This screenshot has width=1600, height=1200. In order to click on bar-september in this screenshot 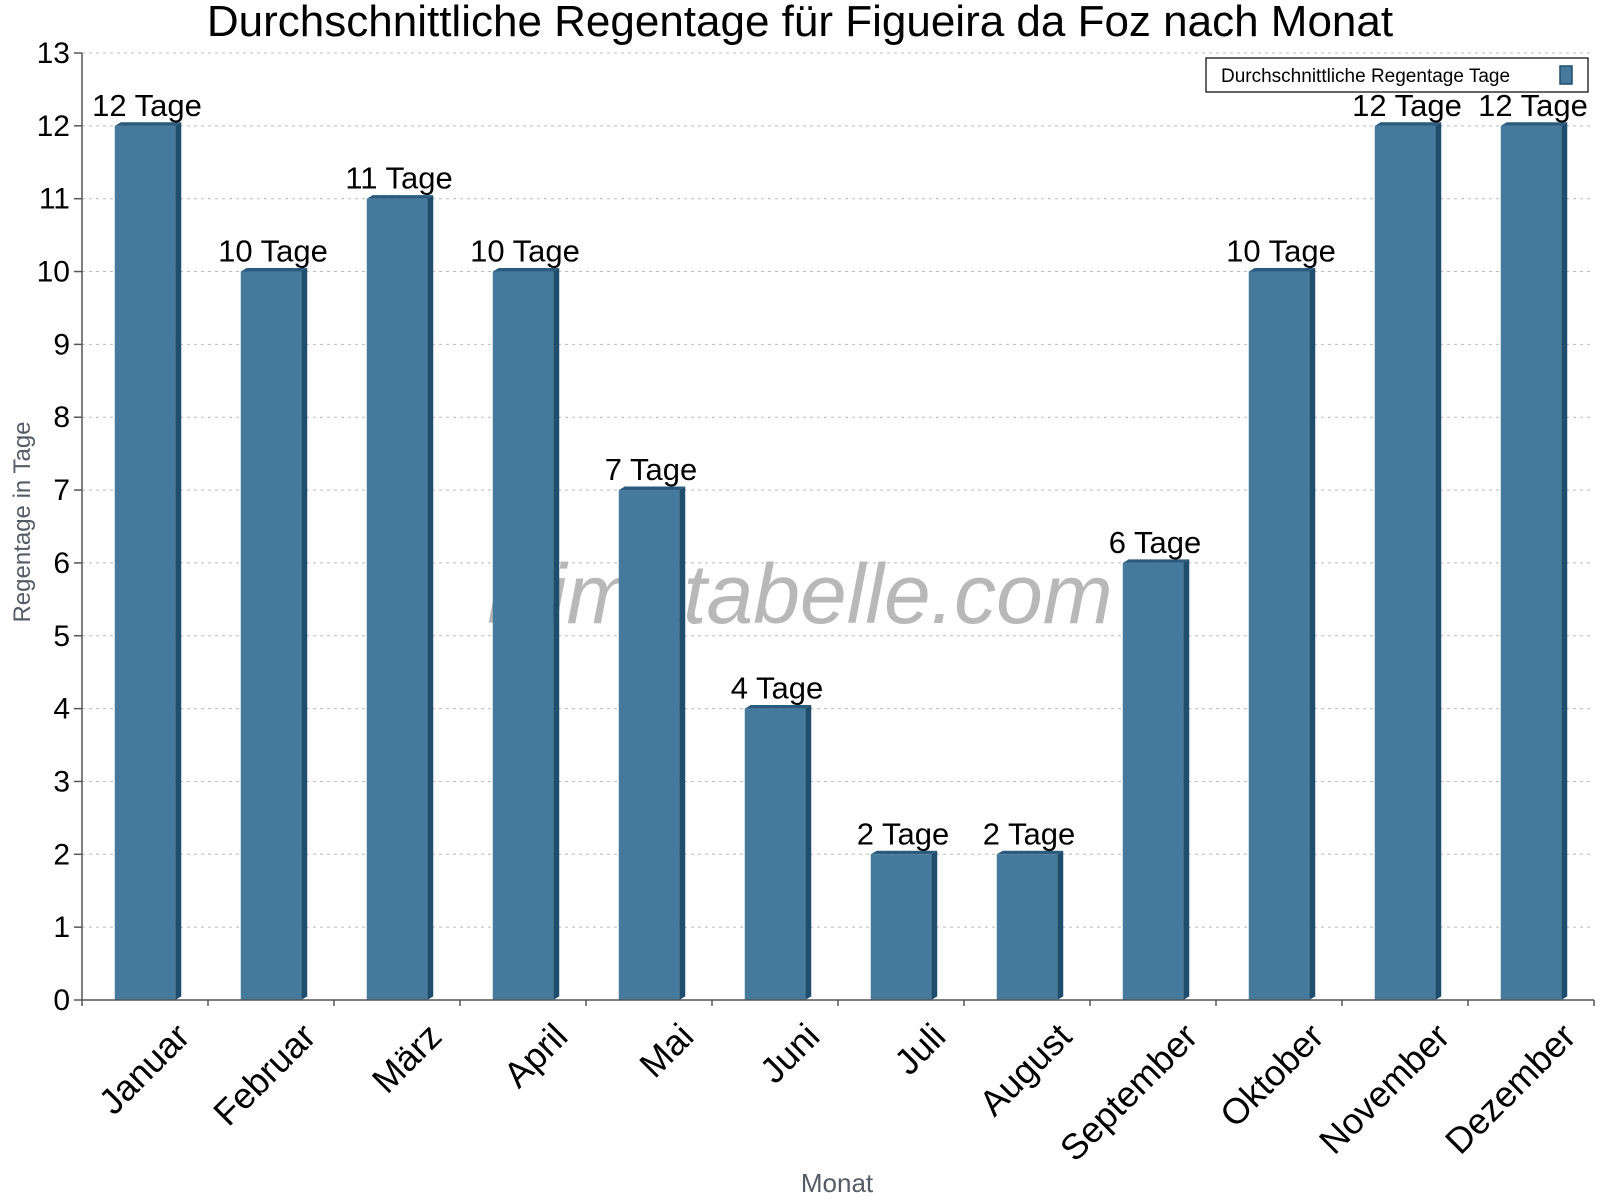, I will do `click(1156, 779)`.